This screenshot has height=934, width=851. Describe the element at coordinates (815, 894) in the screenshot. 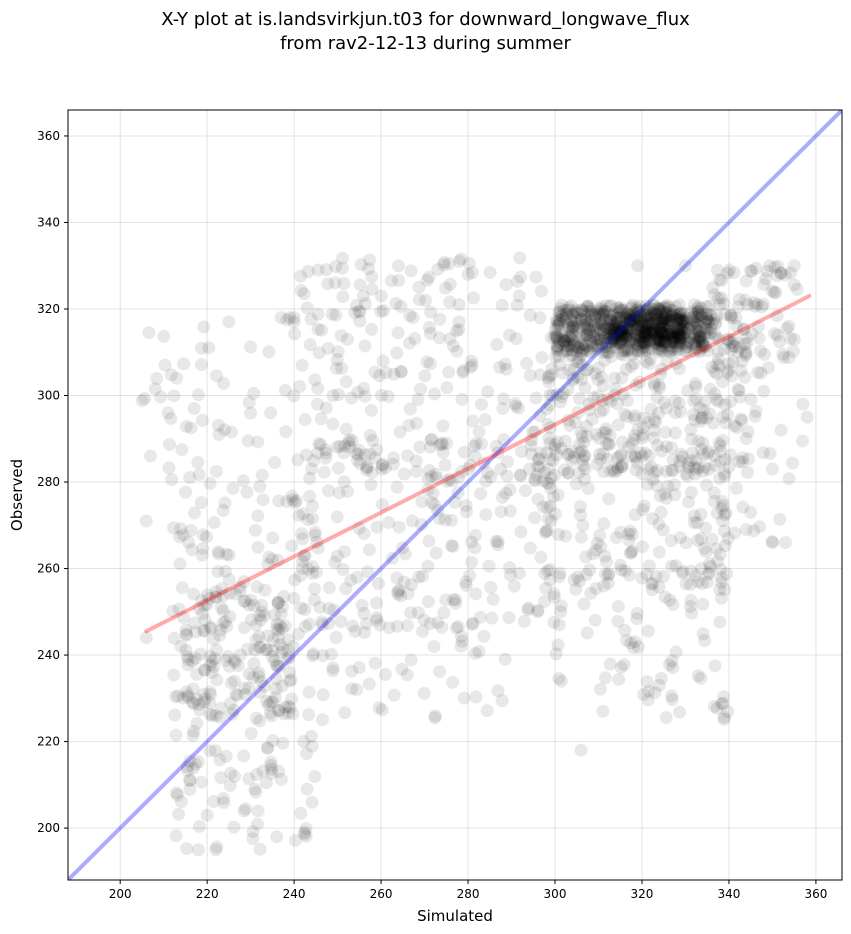

I see `x-tick-label: 360` at that location.